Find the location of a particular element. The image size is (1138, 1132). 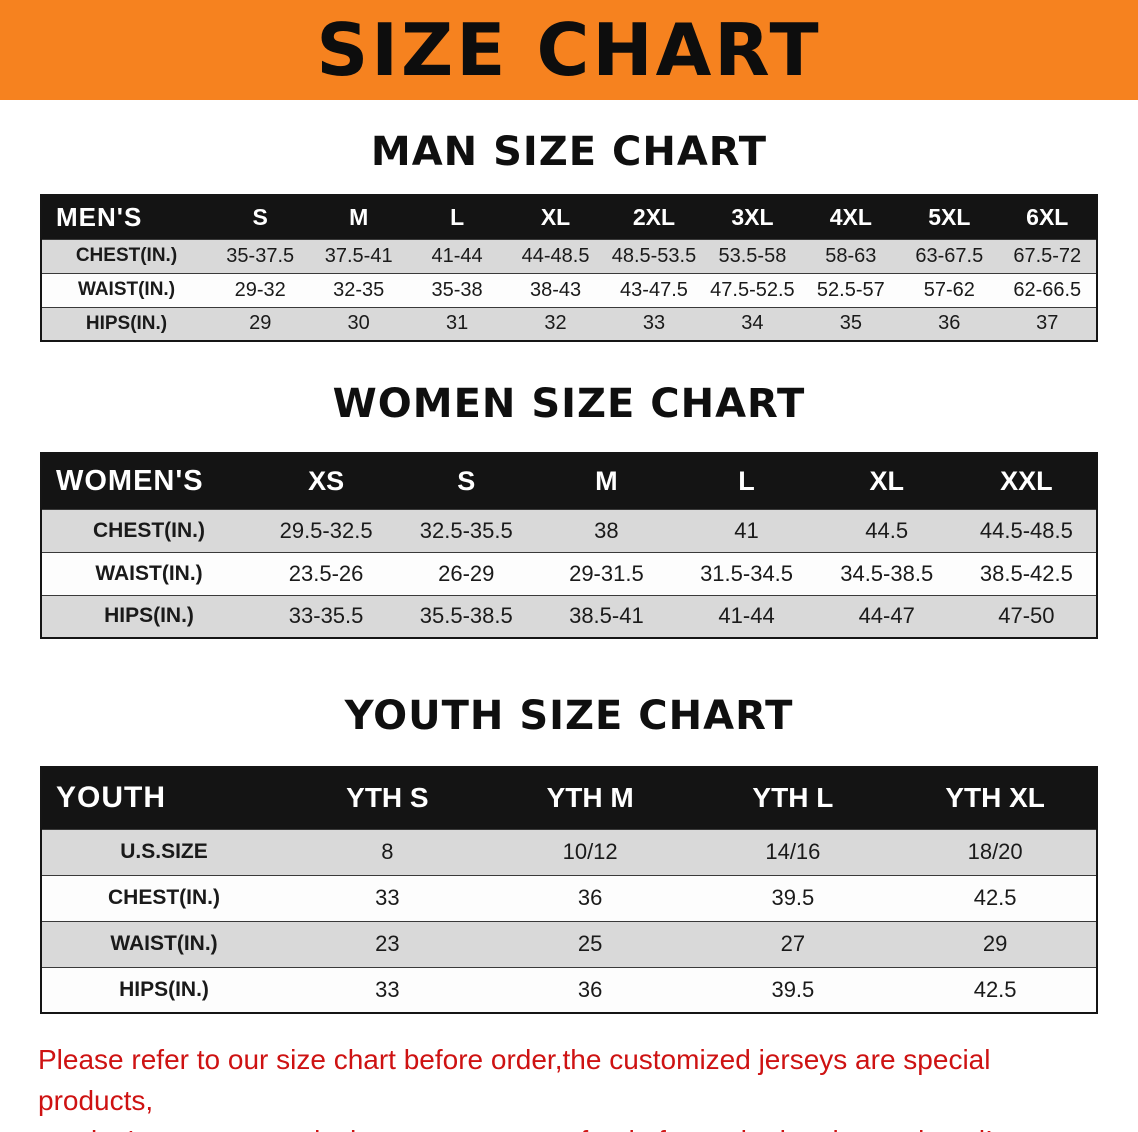

measurement-value-cell: 35-37.5 is located at coordinates (260, 256).